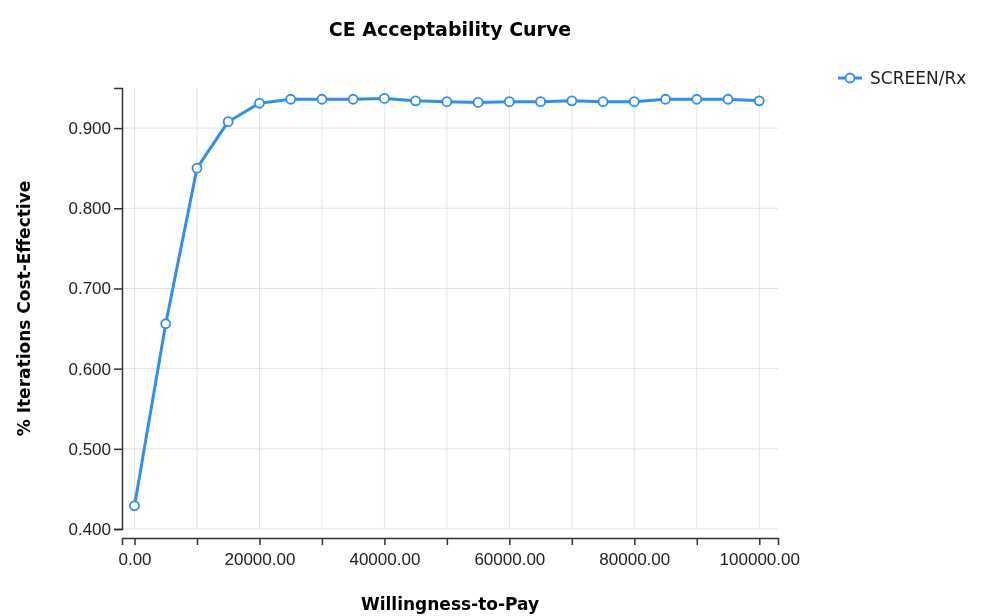 This screenshot has height=616, width=1002. What do you see at coordinates (450, 29) in the screenshot?
I see `chart-title: CE Acceptability Curve` at bounding box center [450, 29].